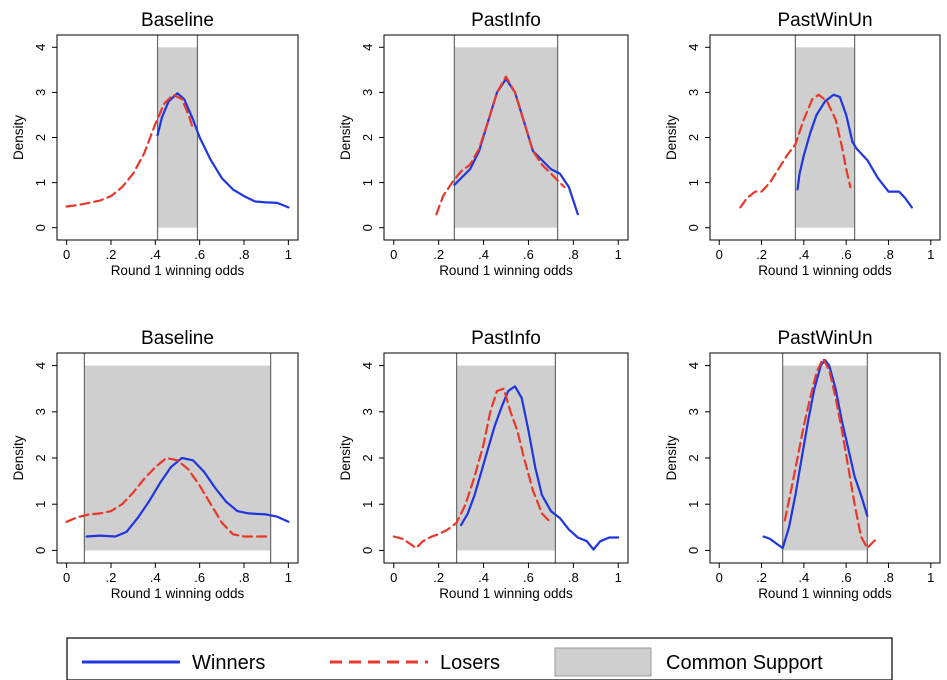 This screenshot has width=947, height=680. Describe the element at coordinates (479, 658) in the screenshot. I see `legend-box` at that location.